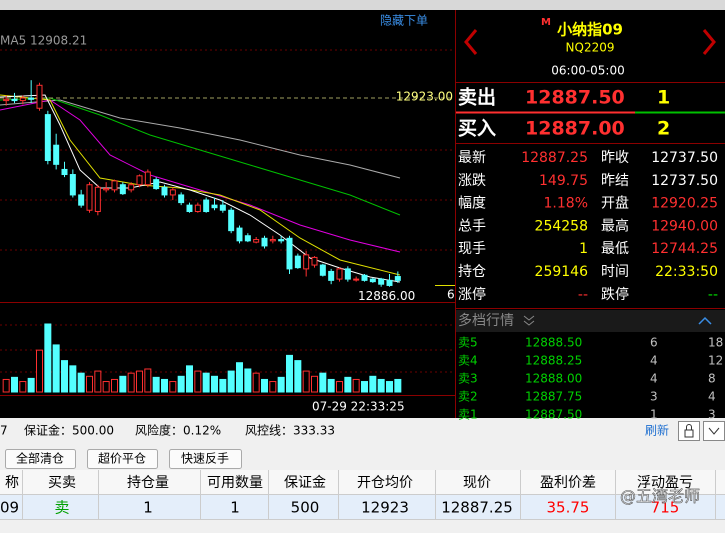 The image size is (725, 533). What do you see at coordinates (583, 295) in the screenshot?
I see `stat-value: --` at bounding box center [583, 295].